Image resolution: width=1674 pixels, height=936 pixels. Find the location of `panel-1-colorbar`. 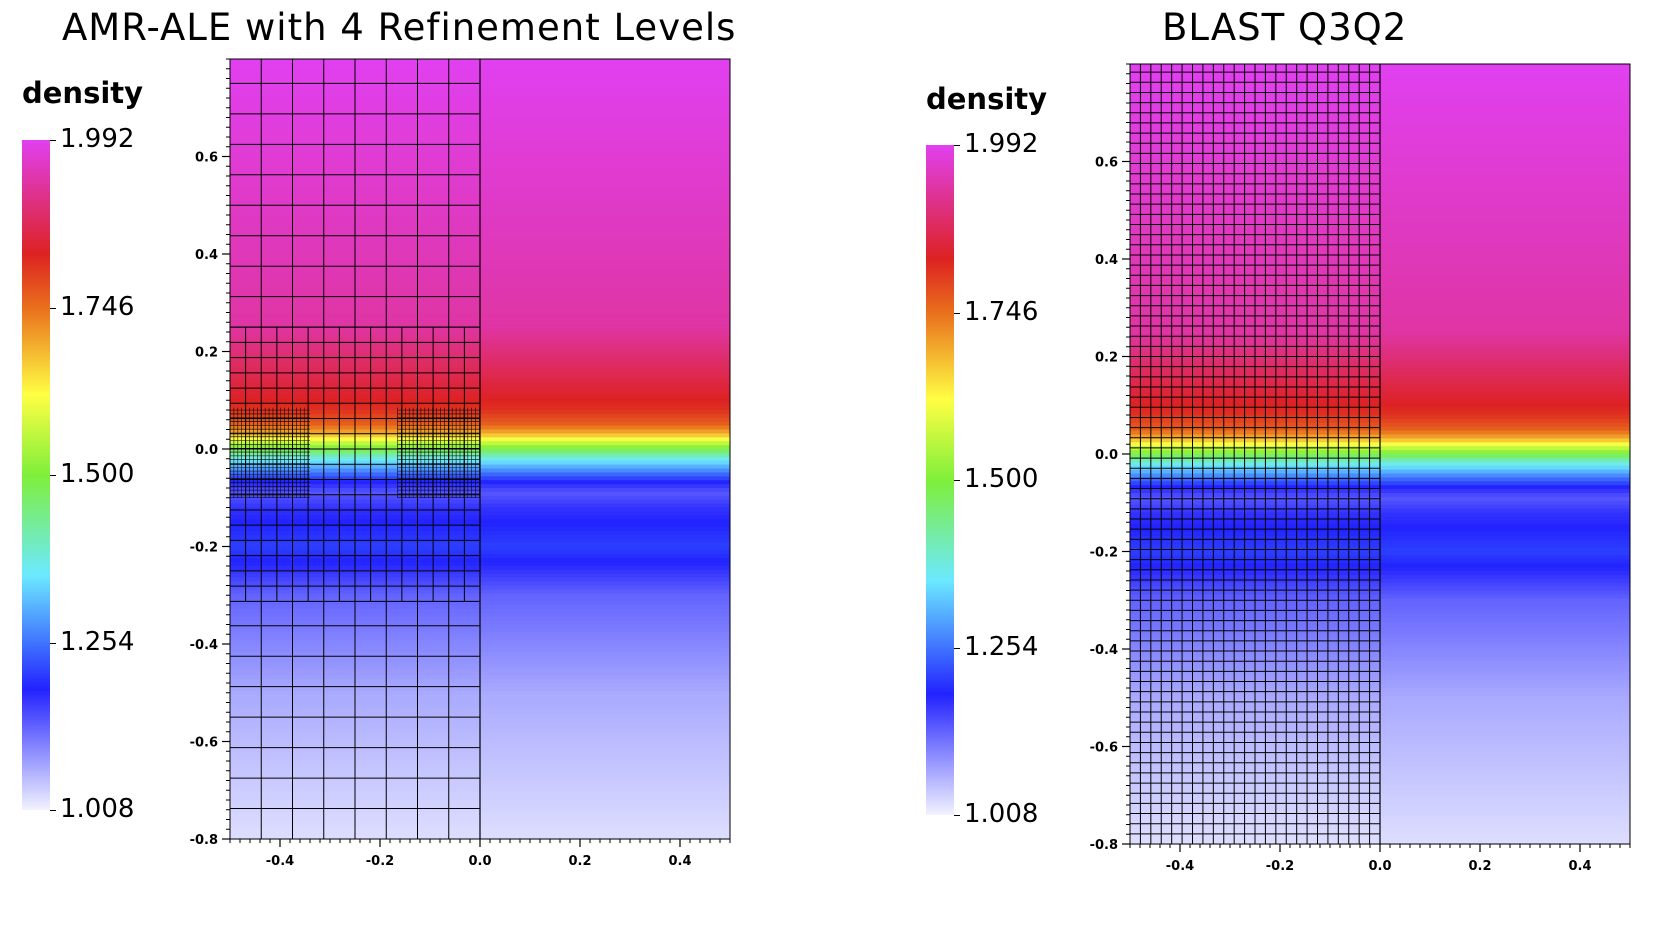

panel-1-colorbar is located at coordinates (36, 475).